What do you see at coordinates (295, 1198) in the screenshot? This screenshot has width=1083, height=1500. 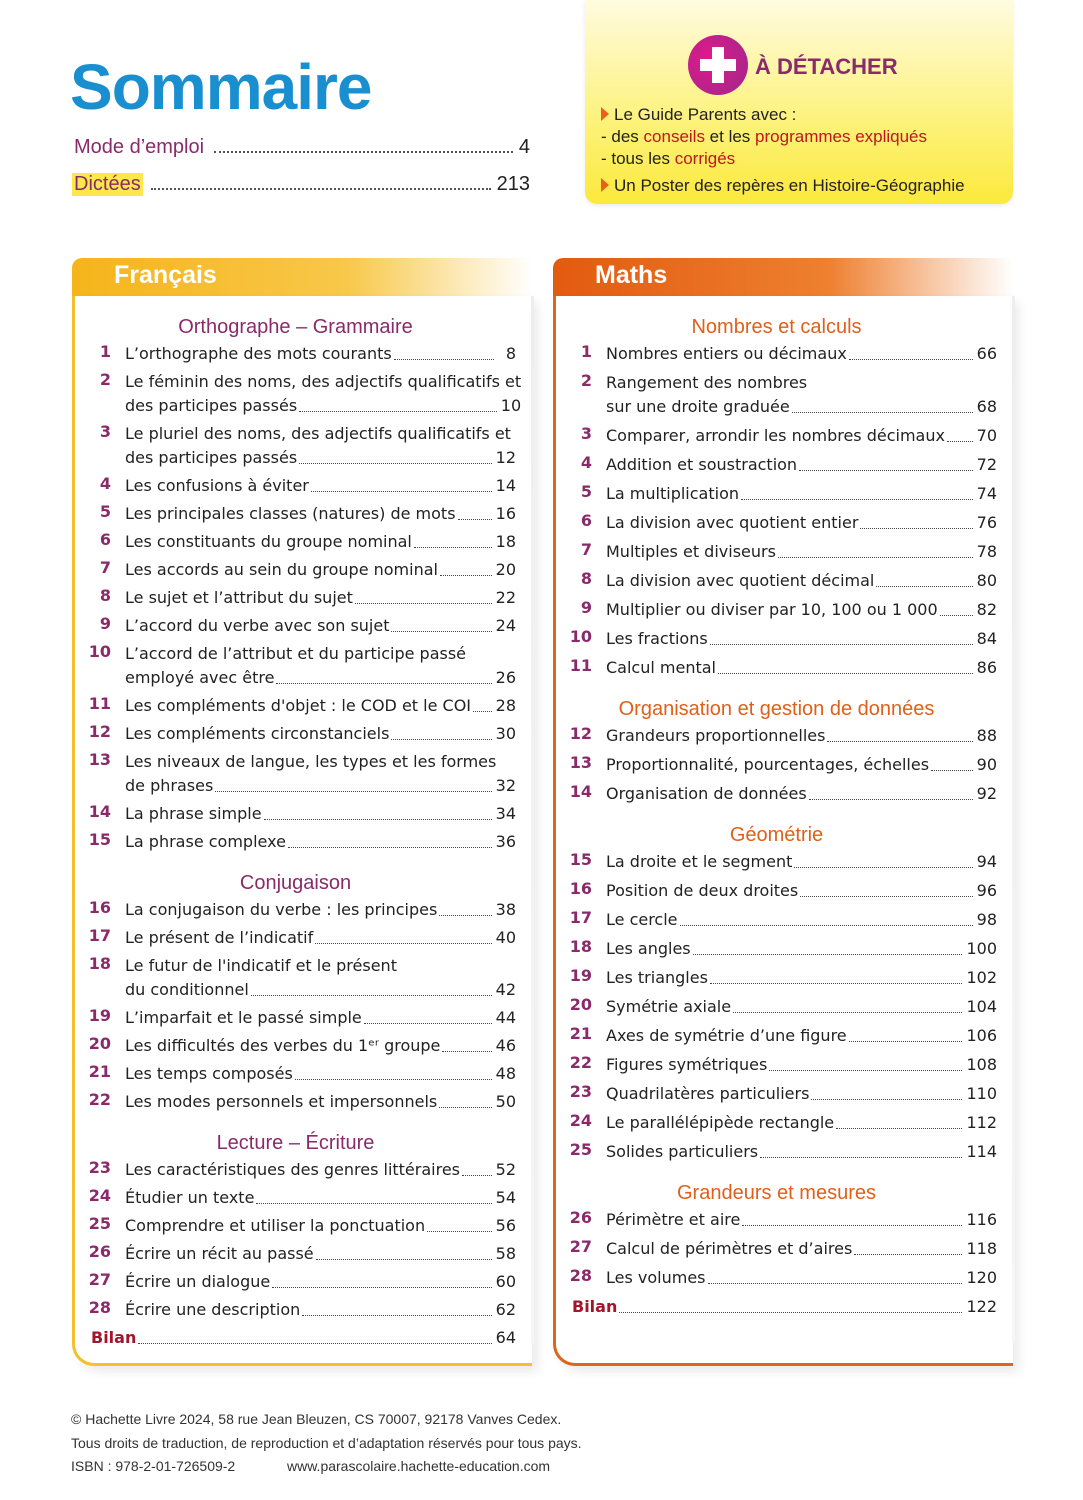 I see `toc-entry: 24 Étudier un texte 54` at bounding box center [295, 1198].